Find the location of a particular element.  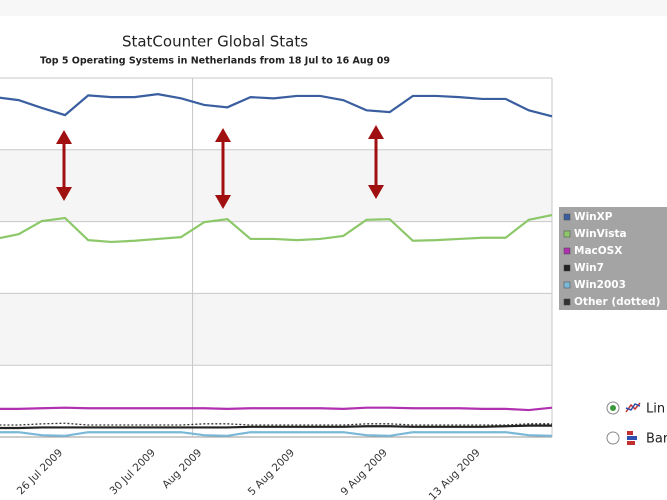

legend-label: Other (dotted) is located at coordinates (617, 302).